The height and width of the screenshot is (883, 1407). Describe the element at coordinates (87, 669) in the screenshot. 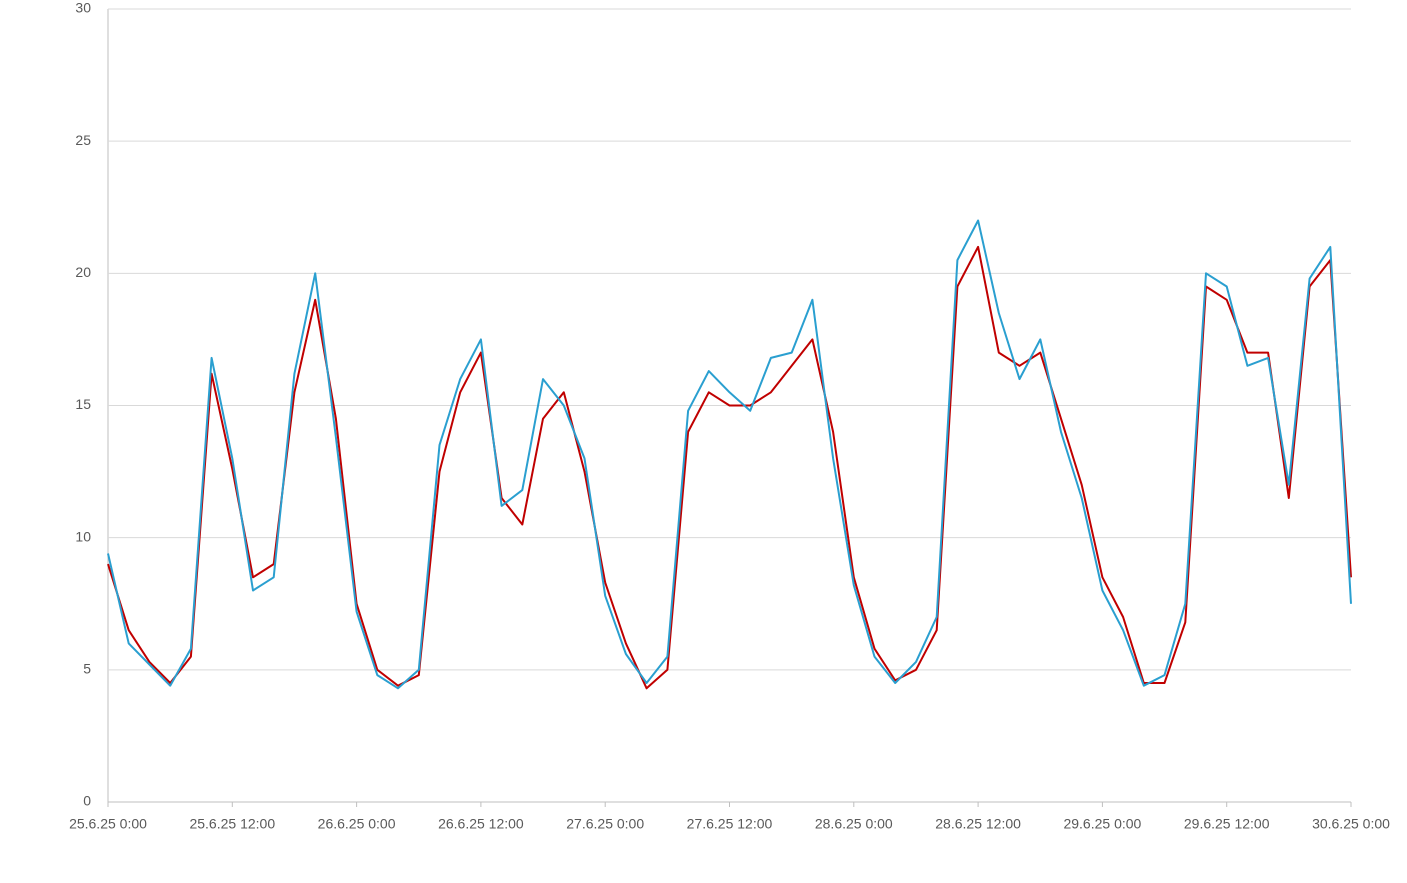

I see `y-tick-label: 5` at that location.